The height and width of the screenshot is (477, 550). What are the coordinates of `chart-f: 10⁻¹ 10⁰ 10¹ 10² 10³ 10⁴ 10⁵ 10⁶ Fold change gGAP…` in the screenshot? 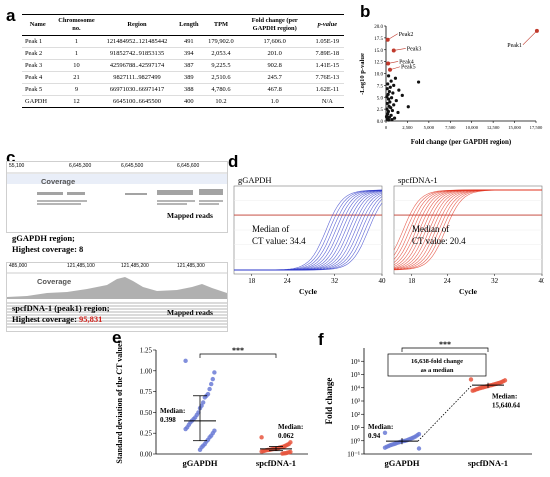 It's located at (428, 404).